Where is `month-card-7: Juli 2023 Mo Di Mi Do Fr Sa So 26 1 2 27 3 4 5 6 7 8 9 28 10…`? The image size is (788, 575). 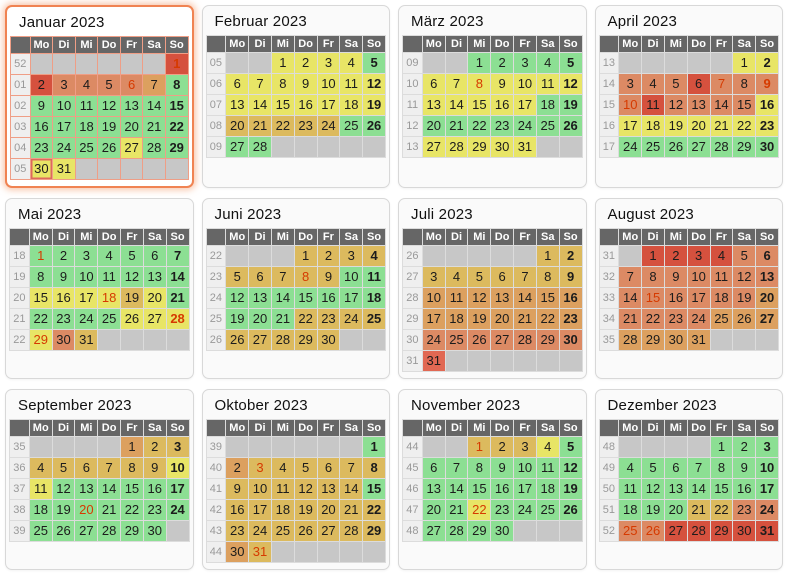 month-card-7: Juli 2023 Mo Di Mi Do Fr Sa So 26 1 2 27 3 4 5 6 7 8 9 28 10… is located at coordinates (492, 288).